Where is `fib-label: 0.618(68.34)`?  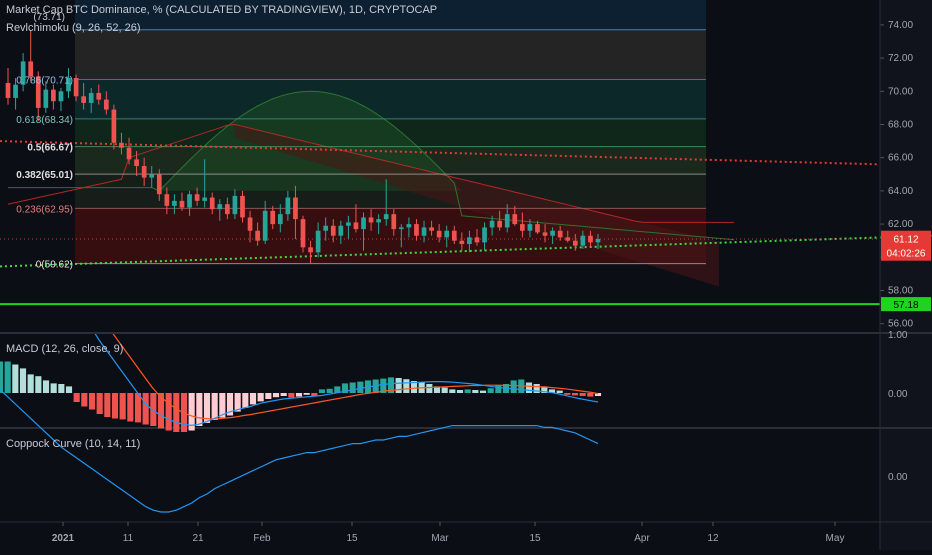 fib-label: 0.618(68.34) is located at coordinates (44, 120).